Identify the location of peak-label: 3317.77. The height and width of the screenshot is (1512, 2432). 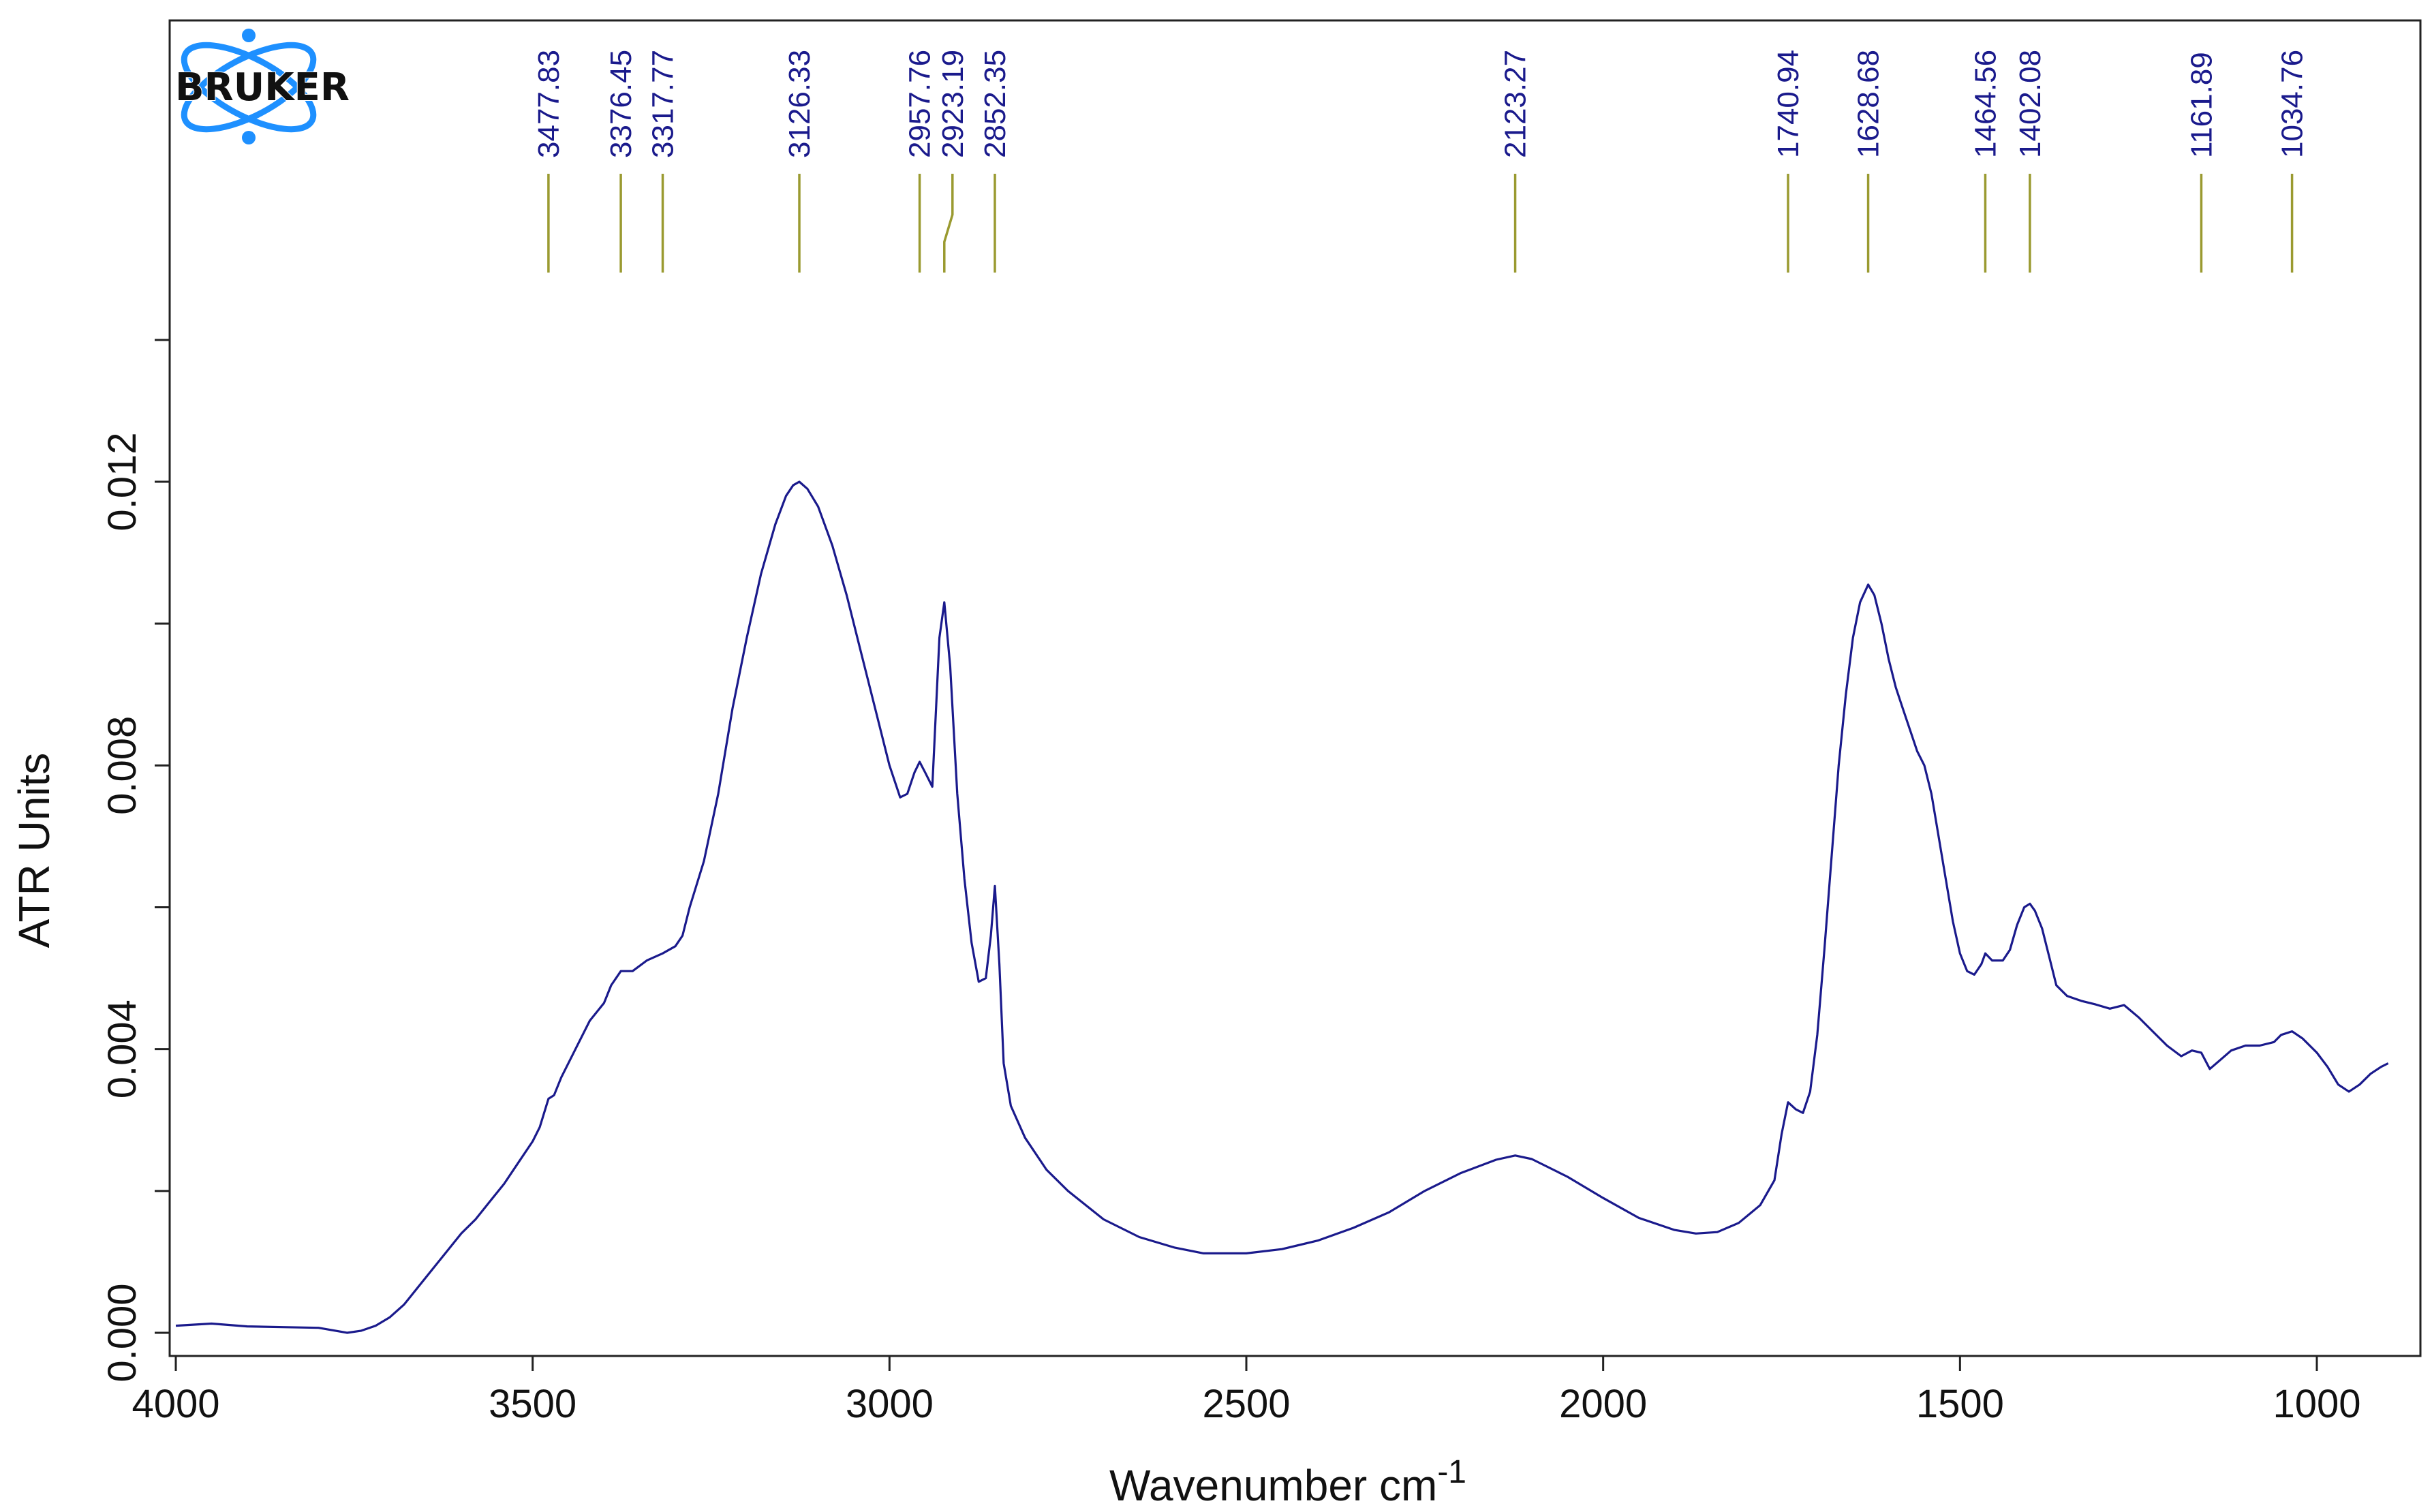
(663, 104).